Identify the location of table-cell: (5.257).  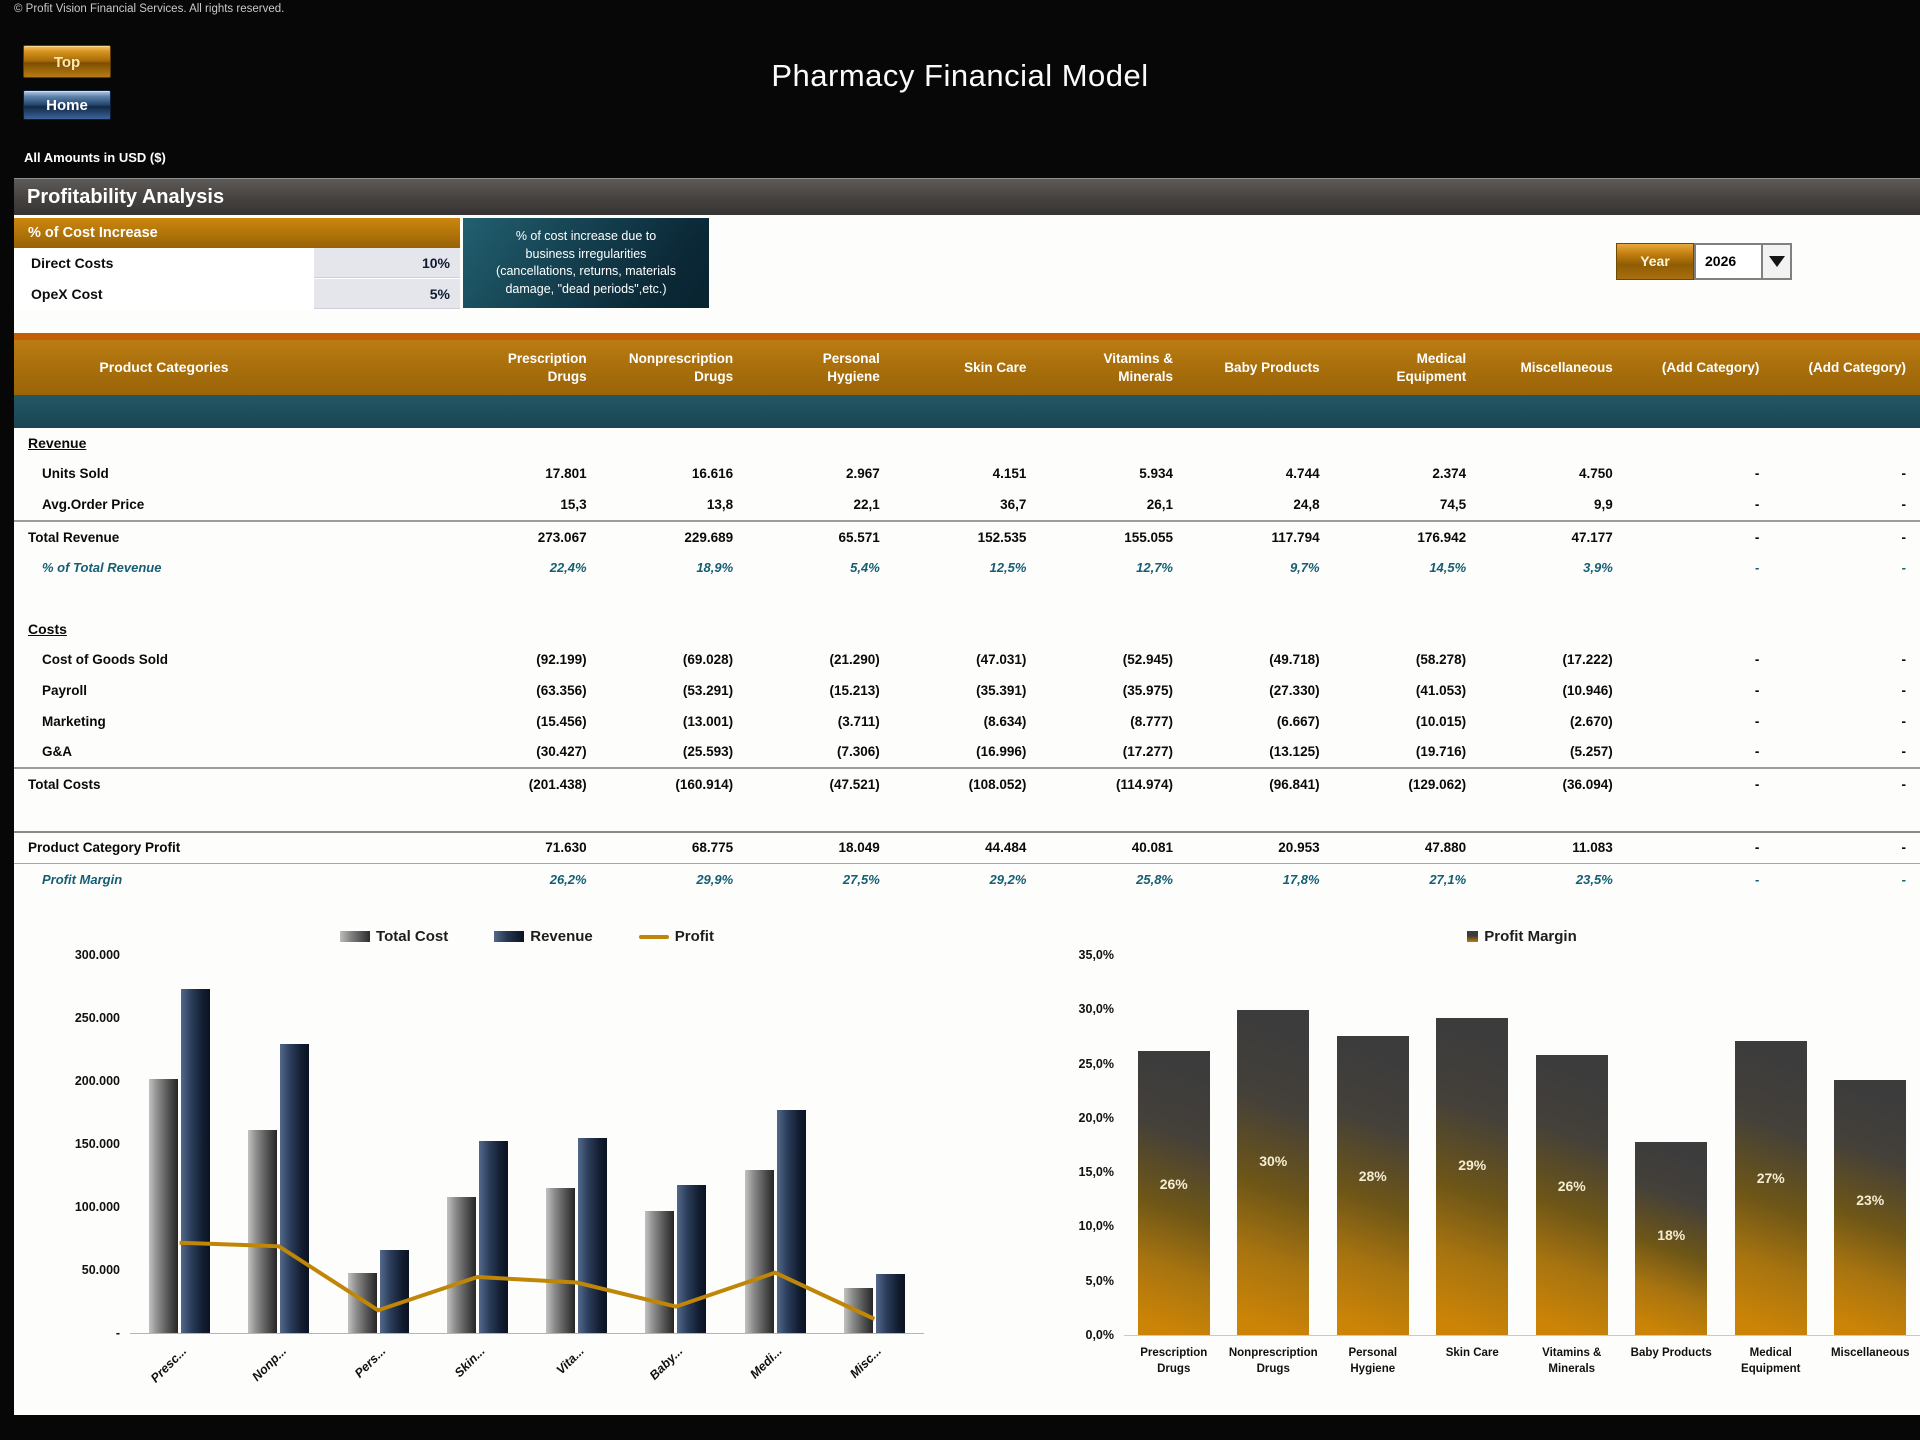
(1591, 752).